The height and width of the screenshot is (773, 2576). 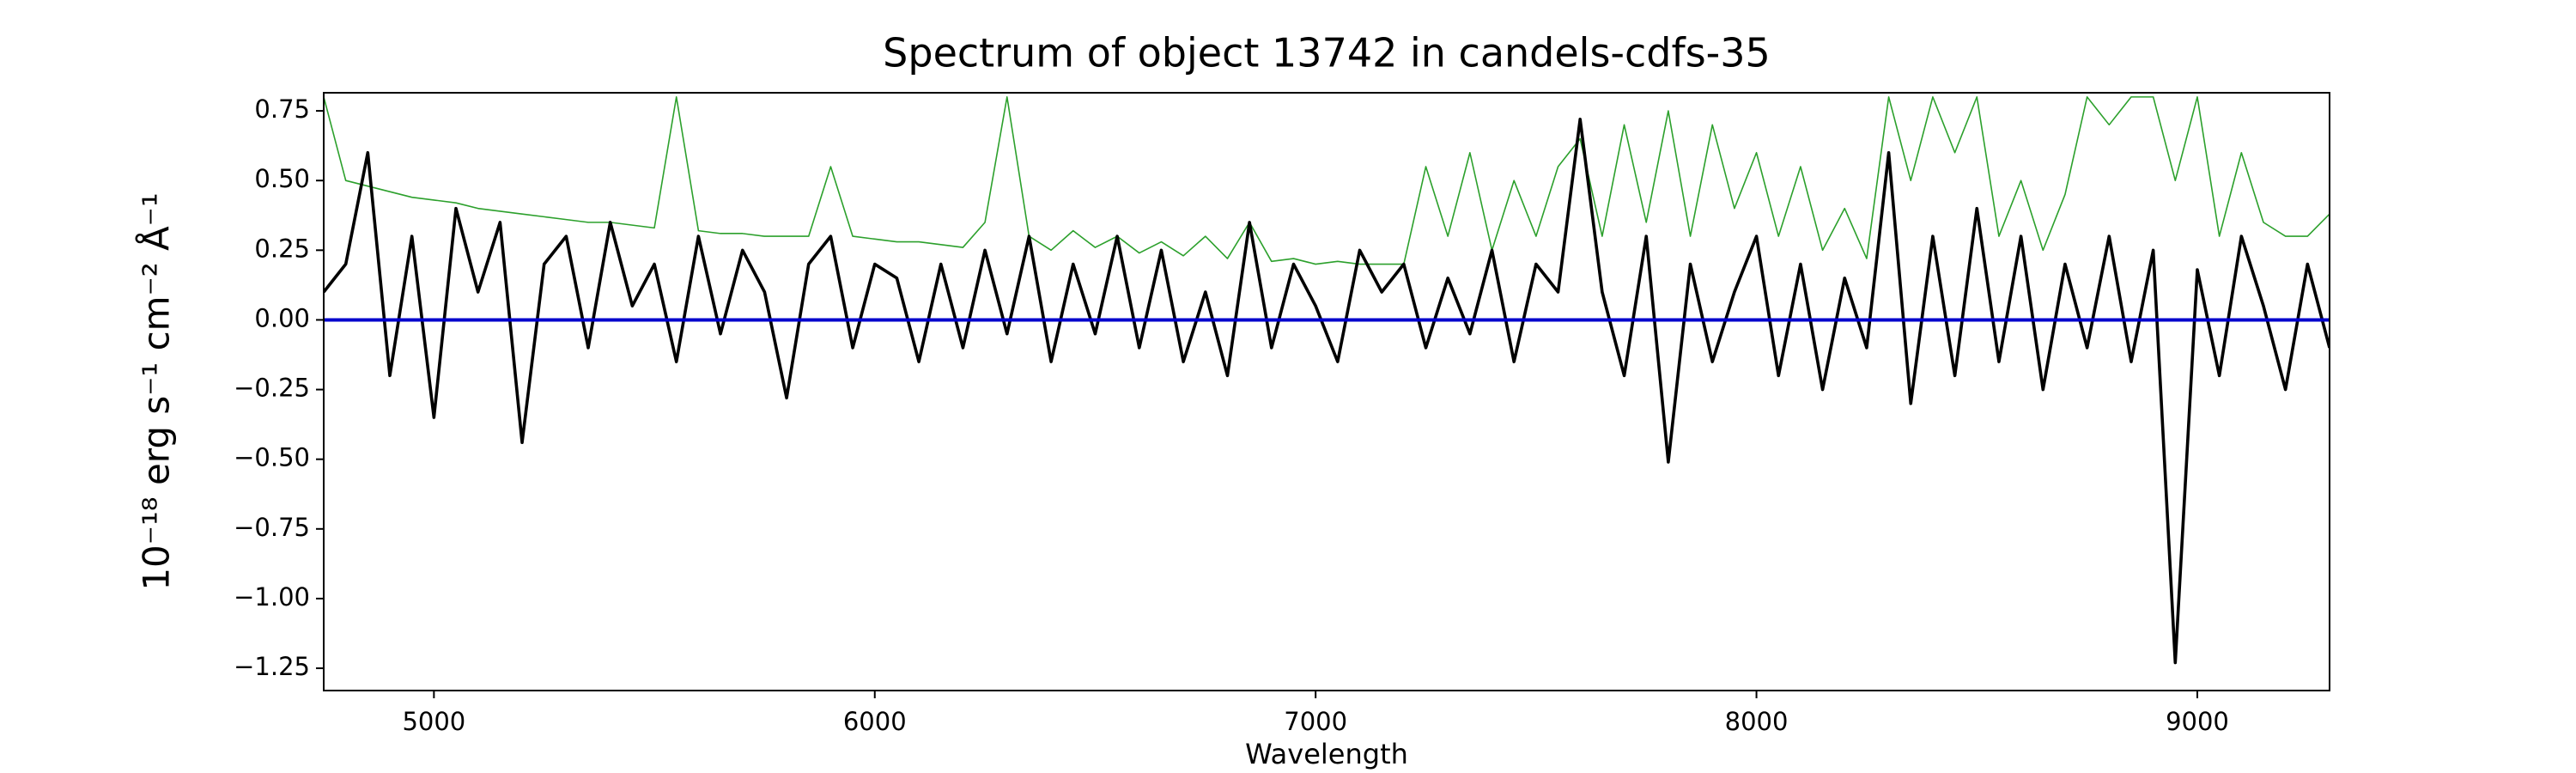 I want to click on x-tick-label: 5000, so click(x=433, y=721).